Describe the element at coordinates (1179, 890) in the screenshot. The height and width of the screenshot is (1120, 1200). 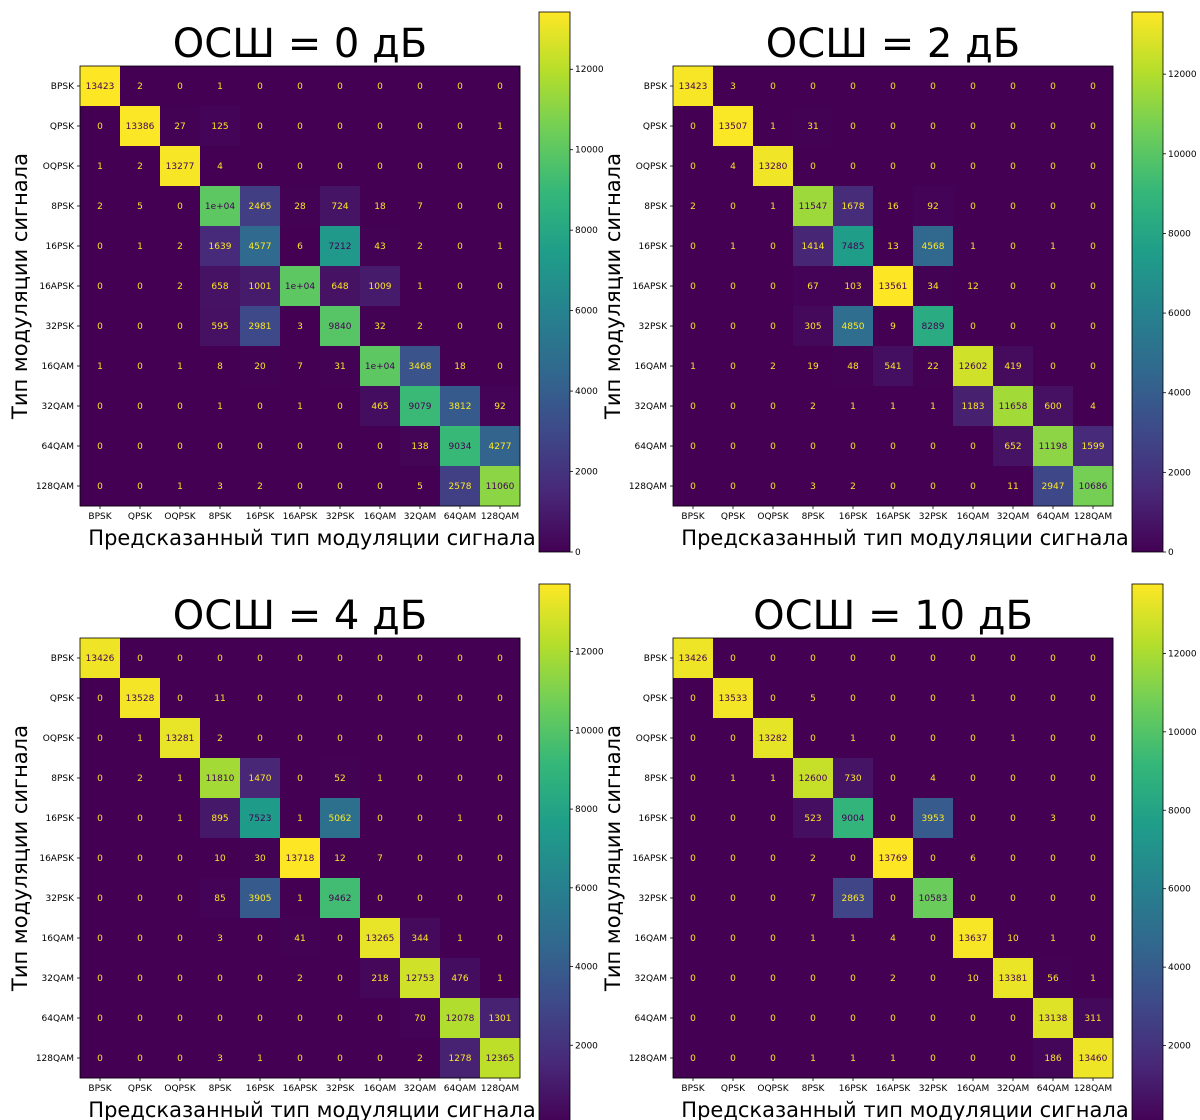
I see `colorbar-tick-label: 6000` at that location.